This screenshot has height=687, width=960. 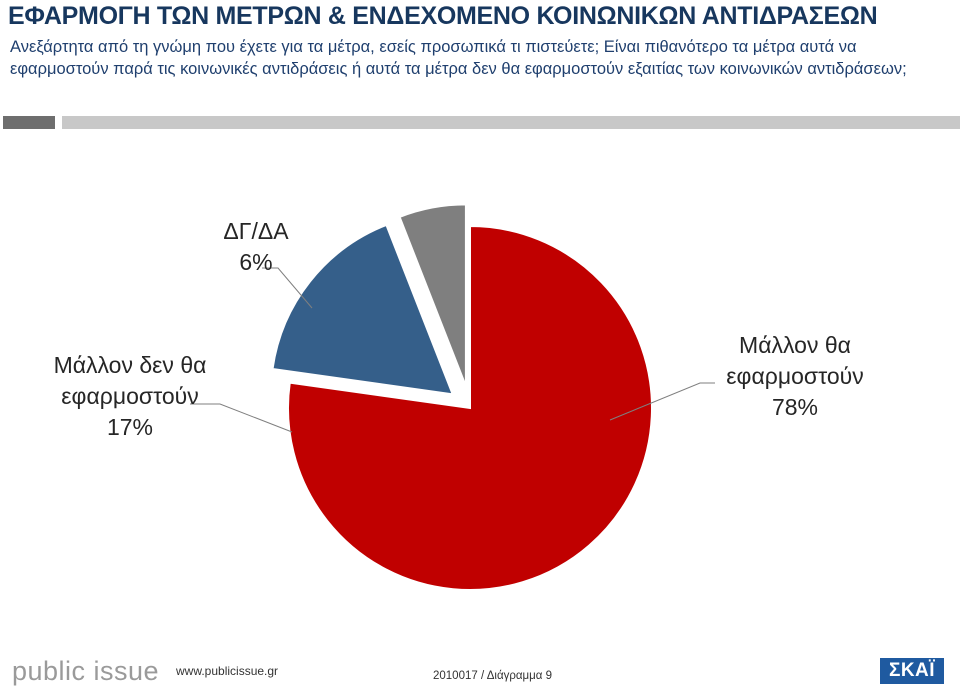 What do you see at coordinates (912, 671) in the screenshot?
I see `skai-logo: ΣΚΑΪ` at bounding box center [912, 671].